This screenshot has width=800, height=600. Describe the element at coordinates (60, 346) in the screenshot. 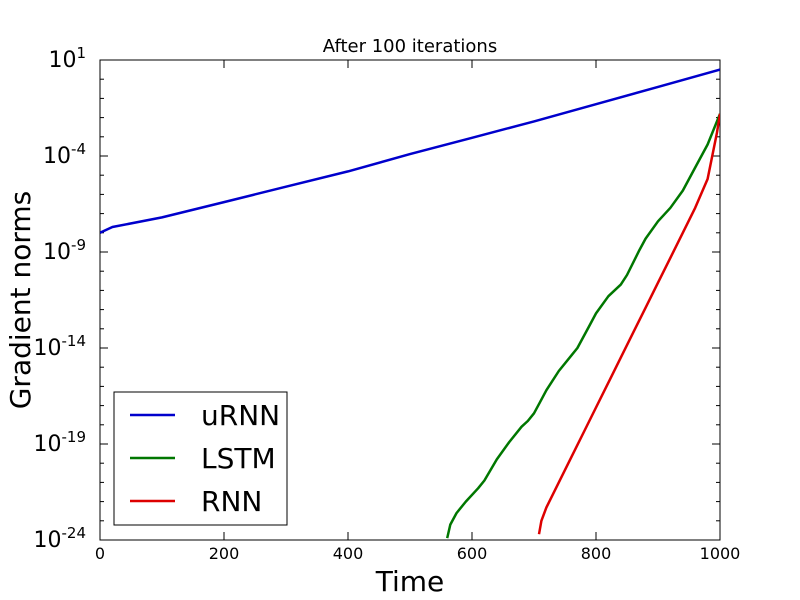

I see `y-tick-label: 10⁻¹⁴` at that location.